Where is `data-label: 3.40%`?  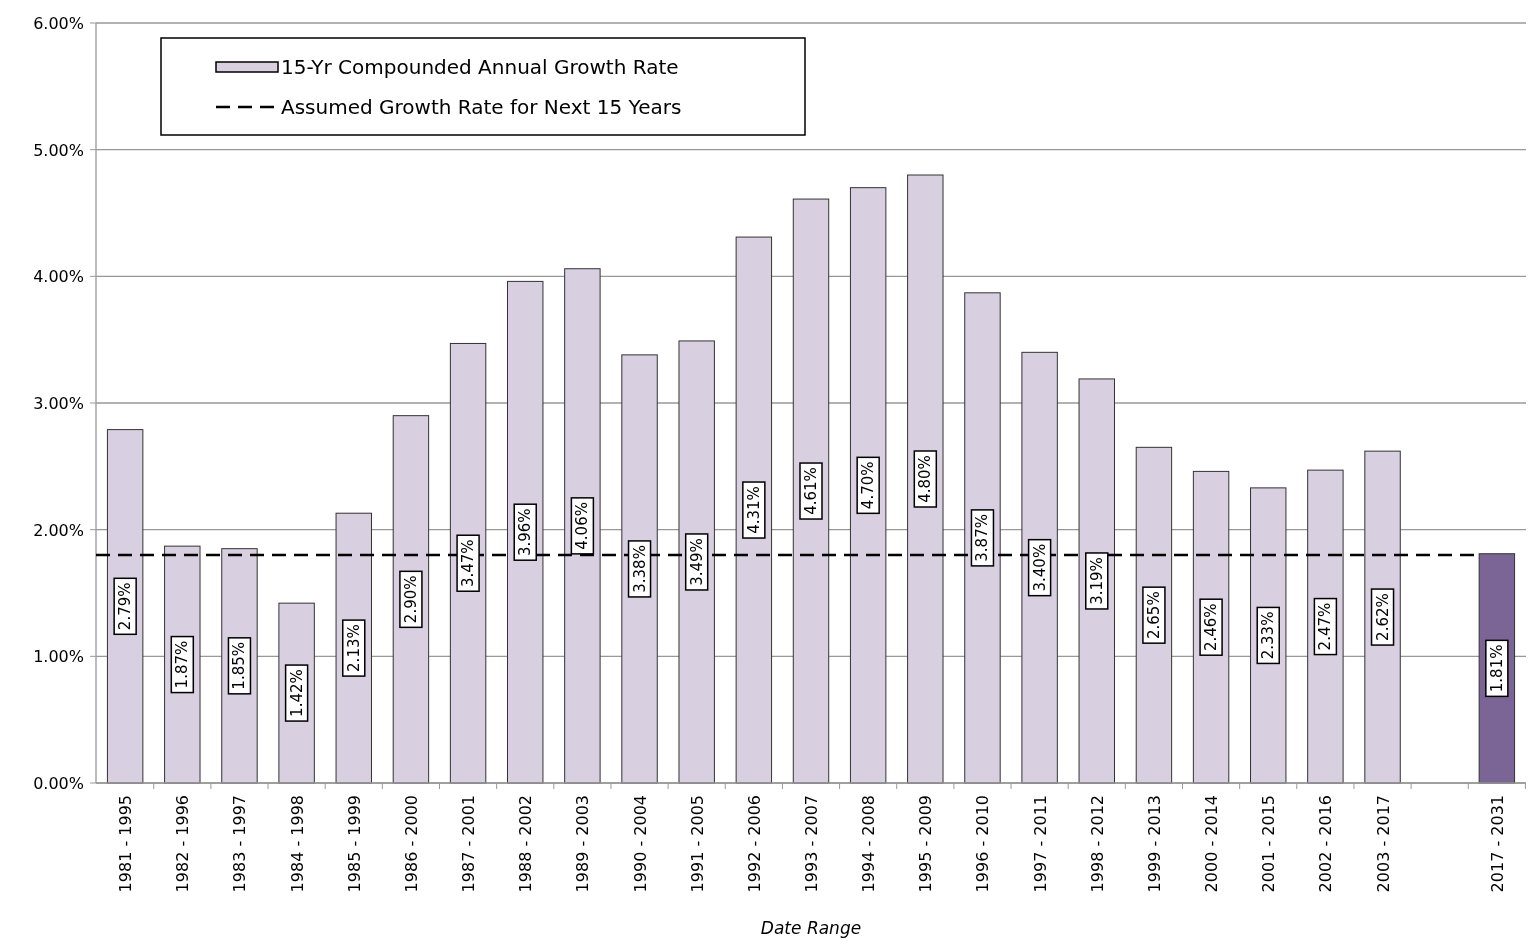
data-label: 3.40% is located at coordinates (1039, 567).